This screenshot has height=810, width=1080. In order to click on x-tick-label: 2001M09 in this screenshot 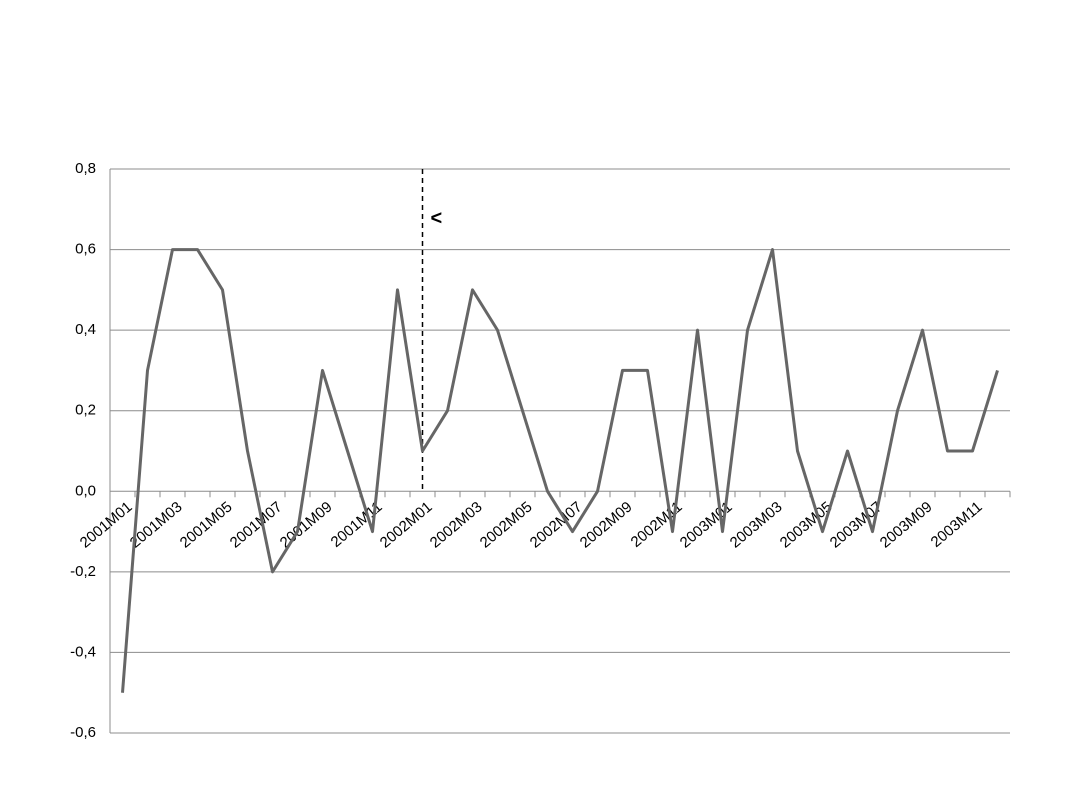, I will do `click(306, 524)`.